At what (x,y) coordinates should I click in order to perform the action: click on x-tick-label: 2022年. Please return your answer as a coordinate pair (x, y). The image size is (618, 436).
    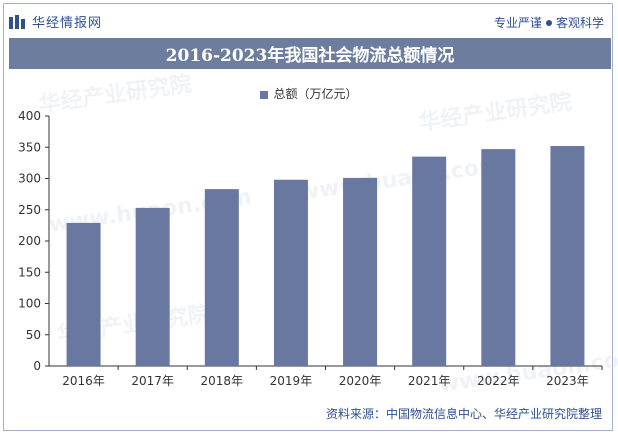
    Looking at the image, I should click on (498, 381).